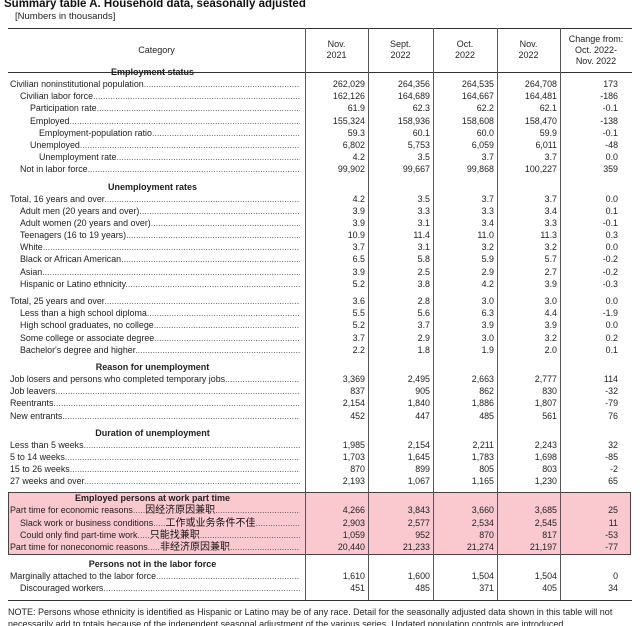 The width and height of the screenshot is (640, 626). What do you see at coordinates (73, 283) in the screenshot?
I see `row-label: Hispanic or Latino ethnicity` at bounding box center [73, 283].